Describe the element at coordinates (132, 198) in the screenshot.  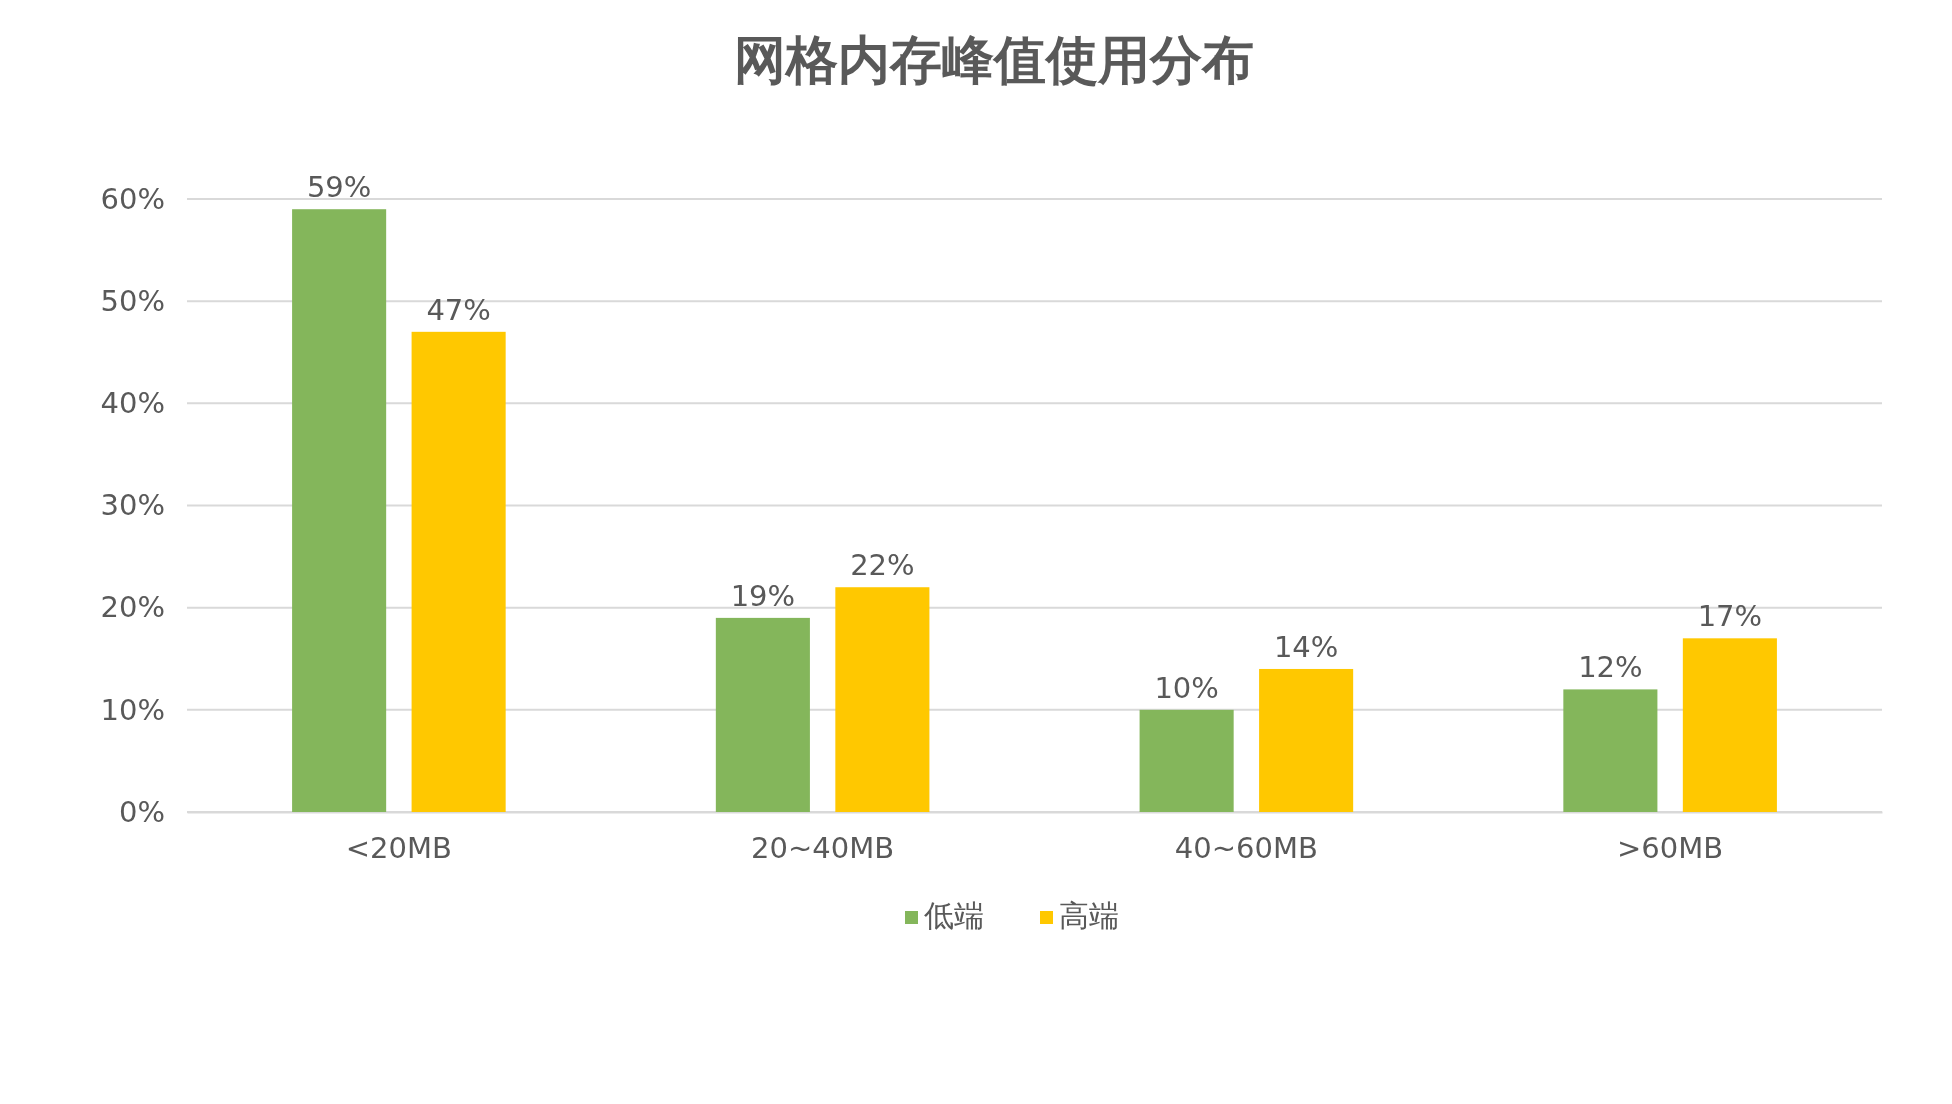
I see `y-tick-label: 60%` at that location.